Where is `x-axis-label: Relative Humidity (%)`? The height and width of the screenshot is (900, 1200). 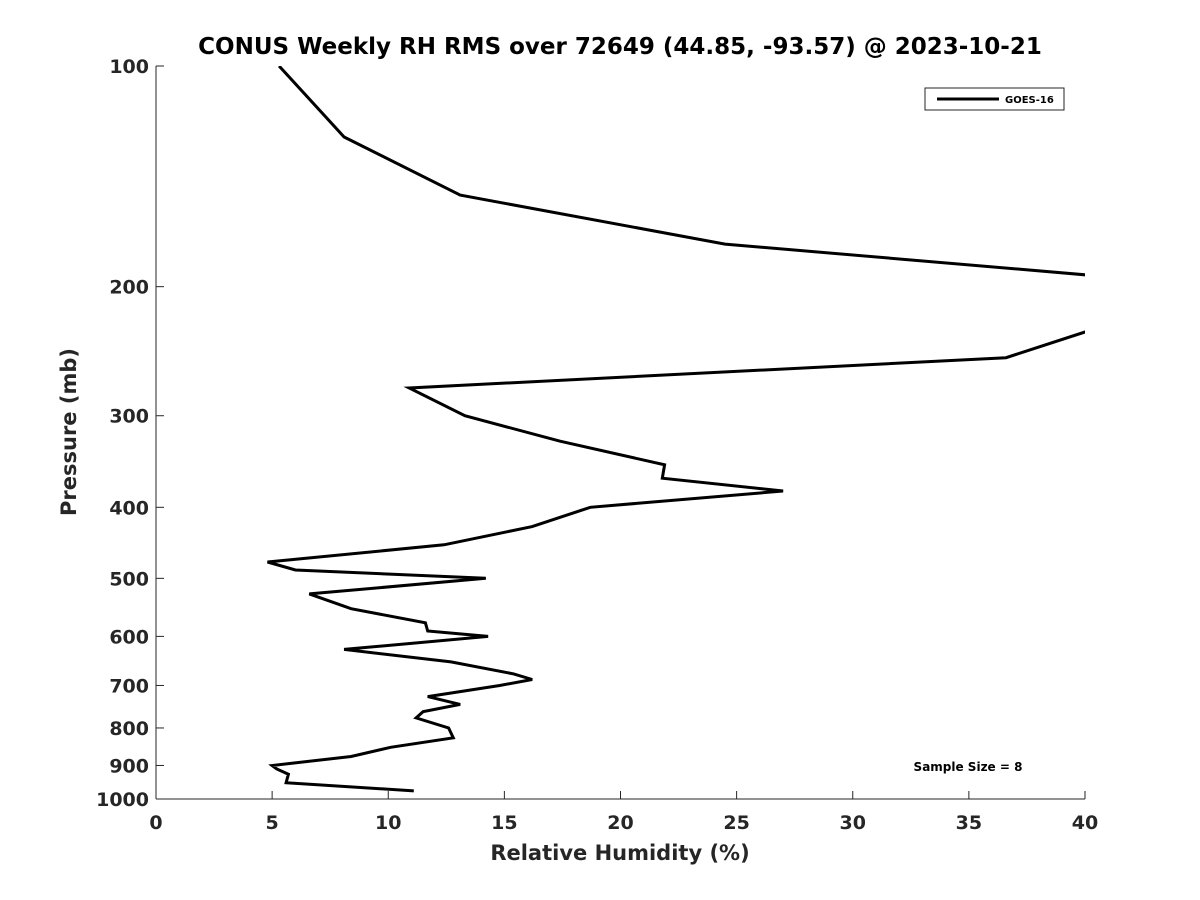
x-axis-label: Relative Humidity (%) is located at coordinates (619, 853).